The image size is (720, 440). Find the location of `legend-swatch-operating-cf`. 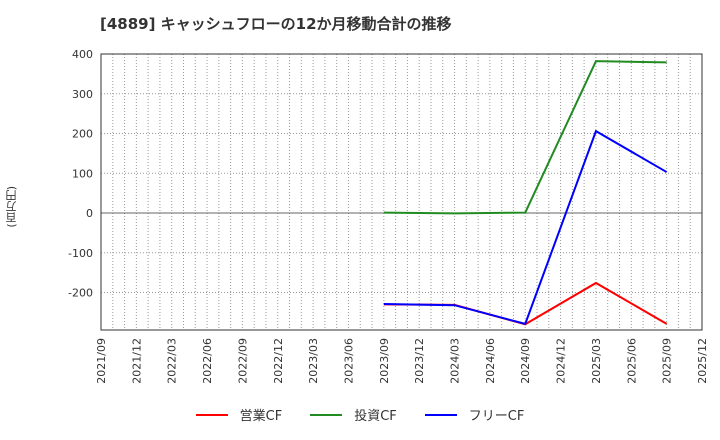

legend-swatch-operating-cf is located at coordinates (211, 414).